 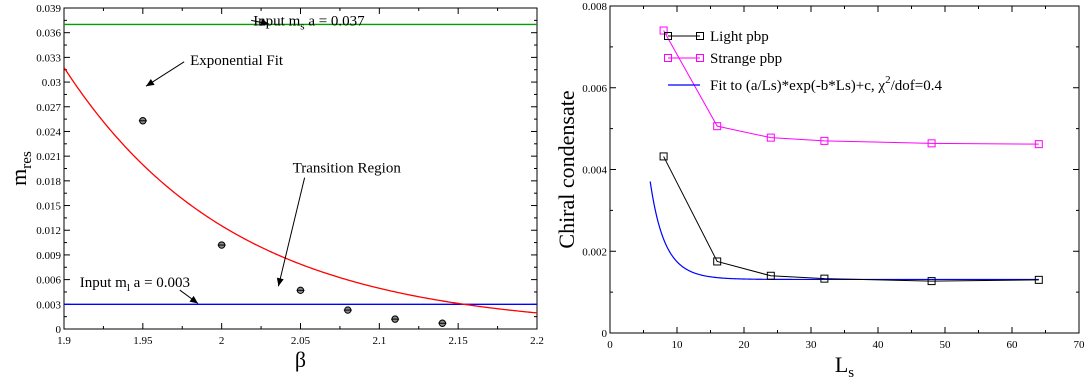 I want to click on left-annotation-1: Exponential Fit, so click(x=237, y=61).